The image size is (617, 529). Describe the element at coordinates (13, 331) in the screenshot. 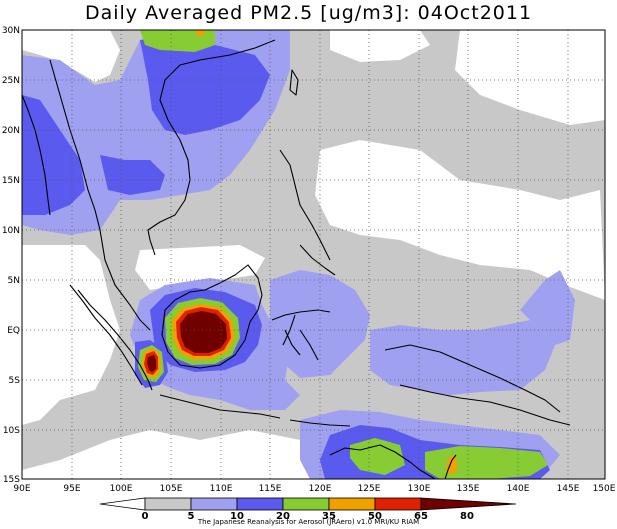

I see `lat-label: EQ` at that location.